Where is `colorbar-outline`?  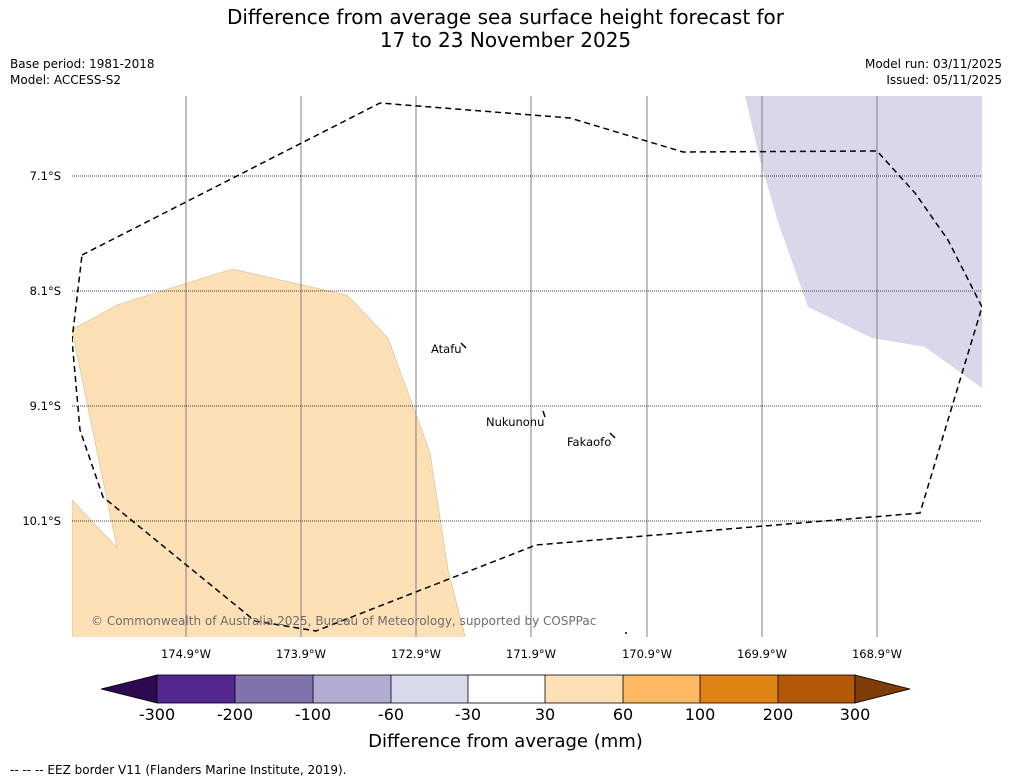
colorbar-outline is located at coordinates (506, 689).